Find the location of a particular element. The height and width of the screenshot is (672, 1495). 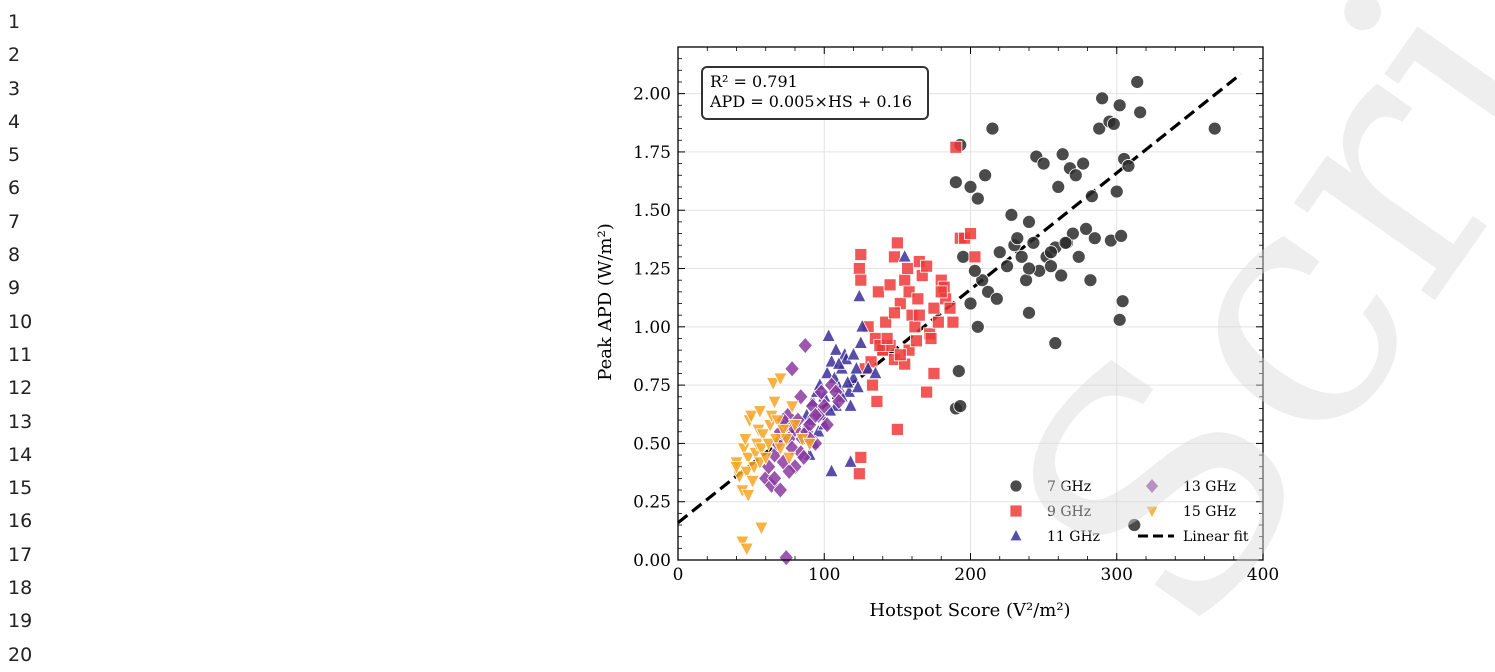

x-tick-label: 200 is located at coordinates (970, 575).